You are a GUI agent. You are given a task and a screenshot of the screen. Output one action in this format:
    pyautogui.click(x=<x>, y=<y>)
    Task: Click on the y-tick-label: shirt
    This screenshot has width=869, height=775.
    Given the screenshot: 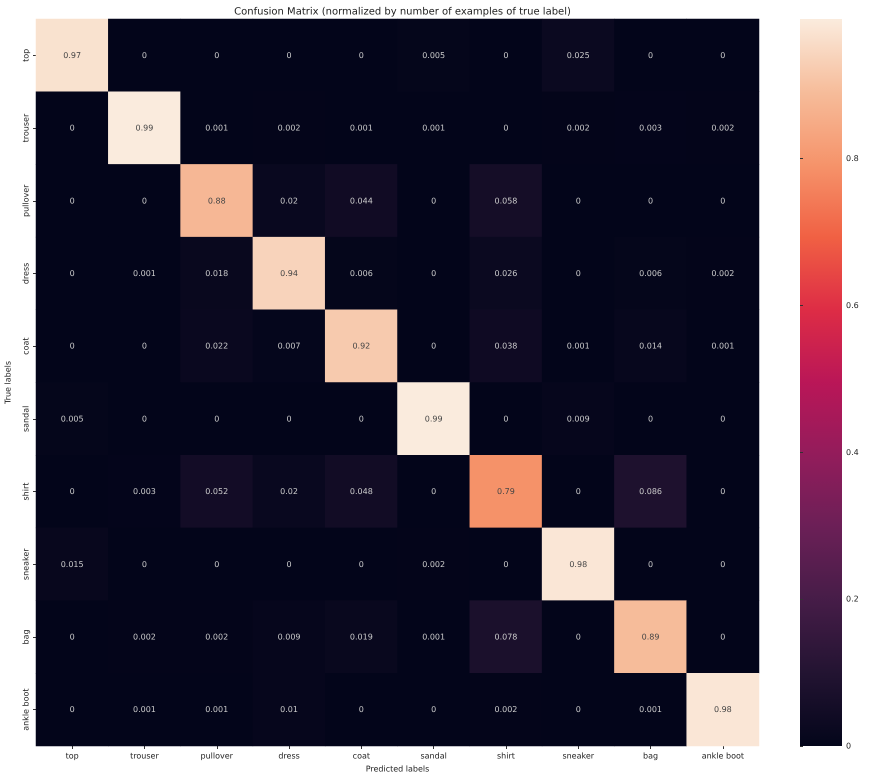 What is the action you would take?
    pyautogui.click(x=26, y=491)
    